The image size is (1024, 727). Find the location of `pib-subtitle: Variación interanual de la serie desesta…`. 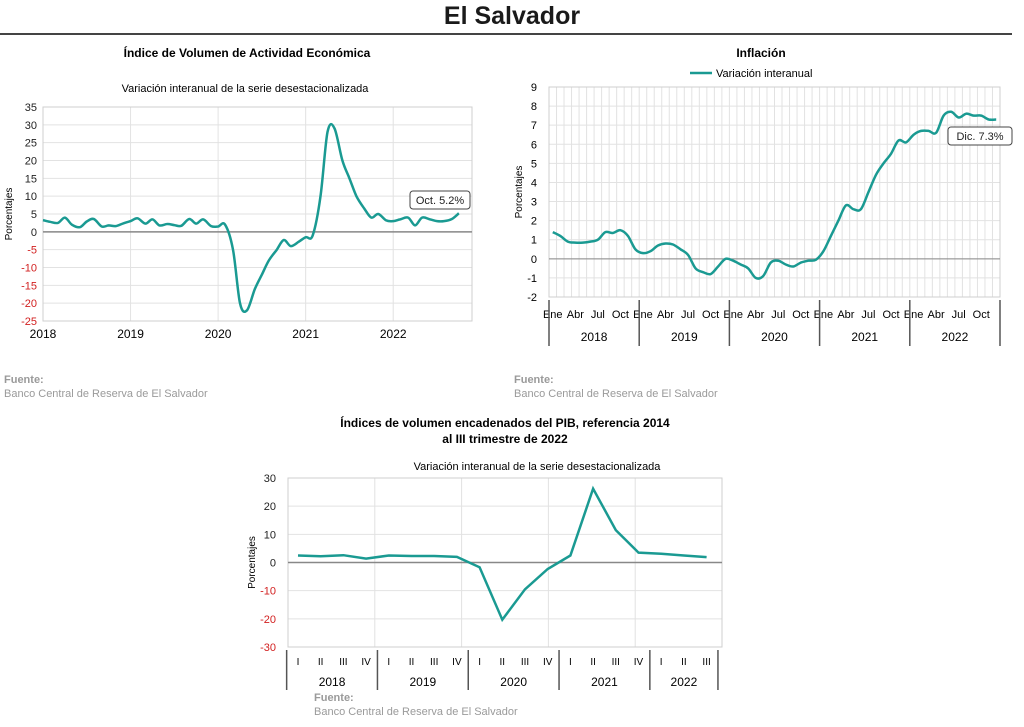

pib-subtitle: Variación interanual de la serie desesta… is located at coordinates (538, 467).